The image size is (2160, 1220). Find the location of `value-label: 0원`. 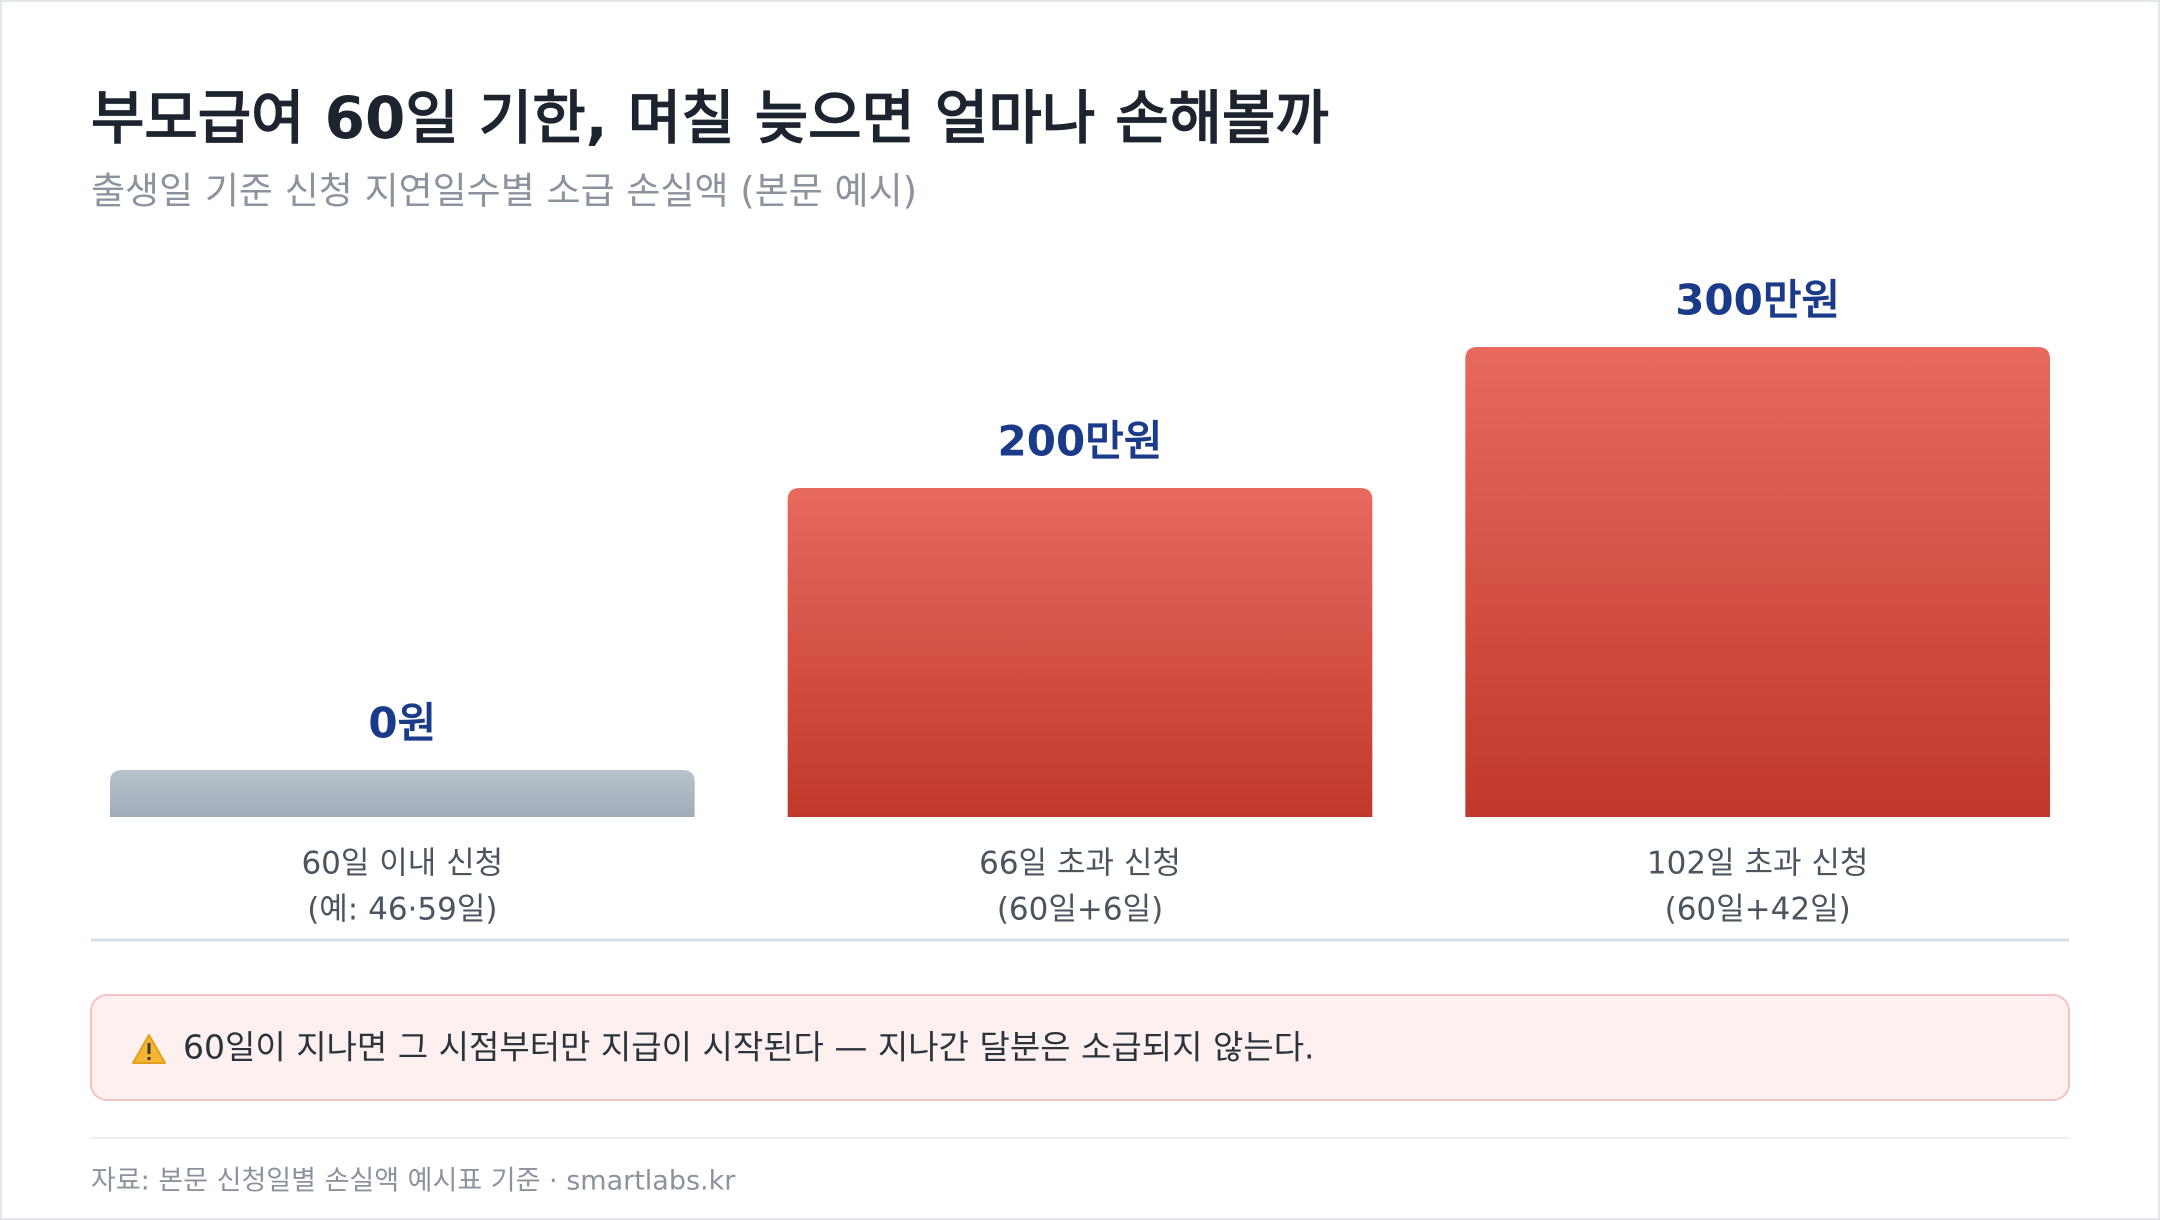

value-label: 0원 is located at coordinates (402, 723).